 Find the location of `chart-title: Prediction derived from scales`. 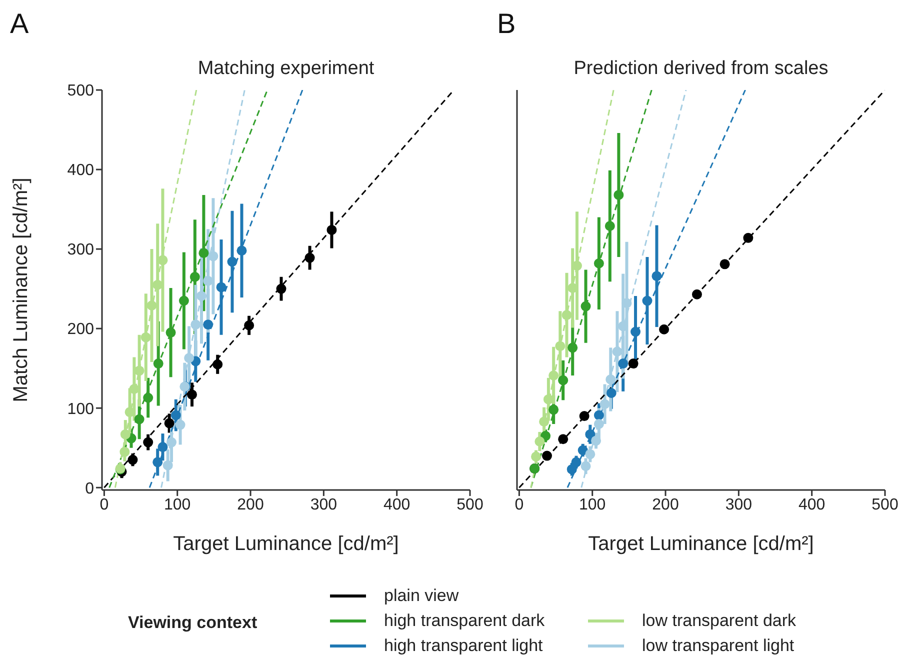

chart-title: Prediction derived from scales is located at coordinates (701, 69).